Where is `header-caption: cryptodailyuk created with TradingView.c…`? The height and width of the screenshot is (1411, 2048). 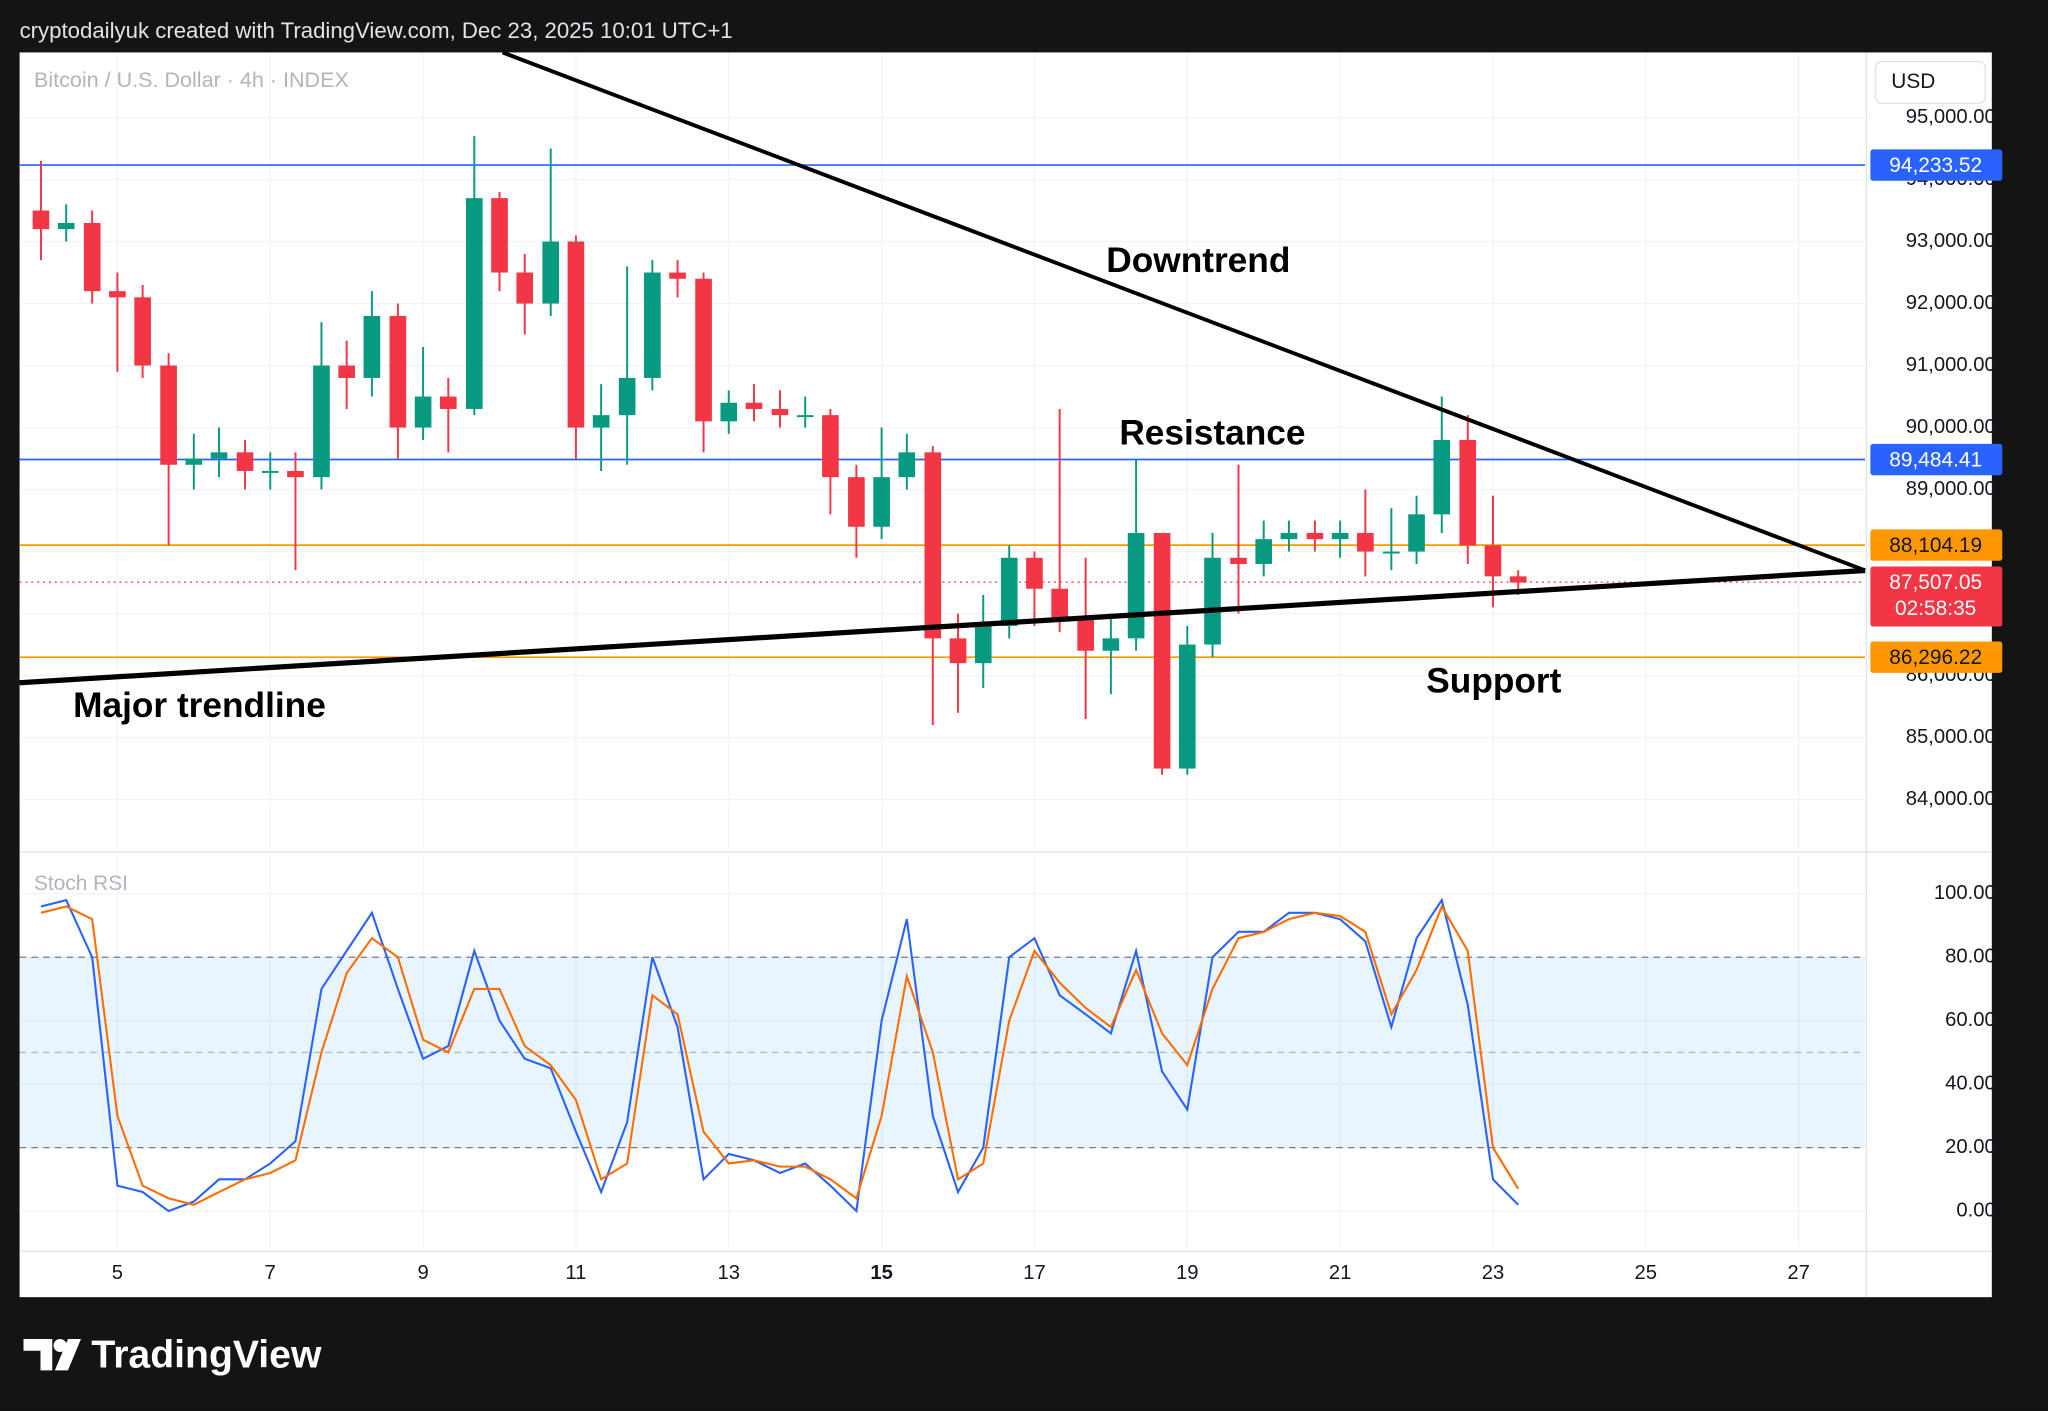 header-caption: cryptodailyuk created with TradingView.c… is located at coordinates (376, 30).